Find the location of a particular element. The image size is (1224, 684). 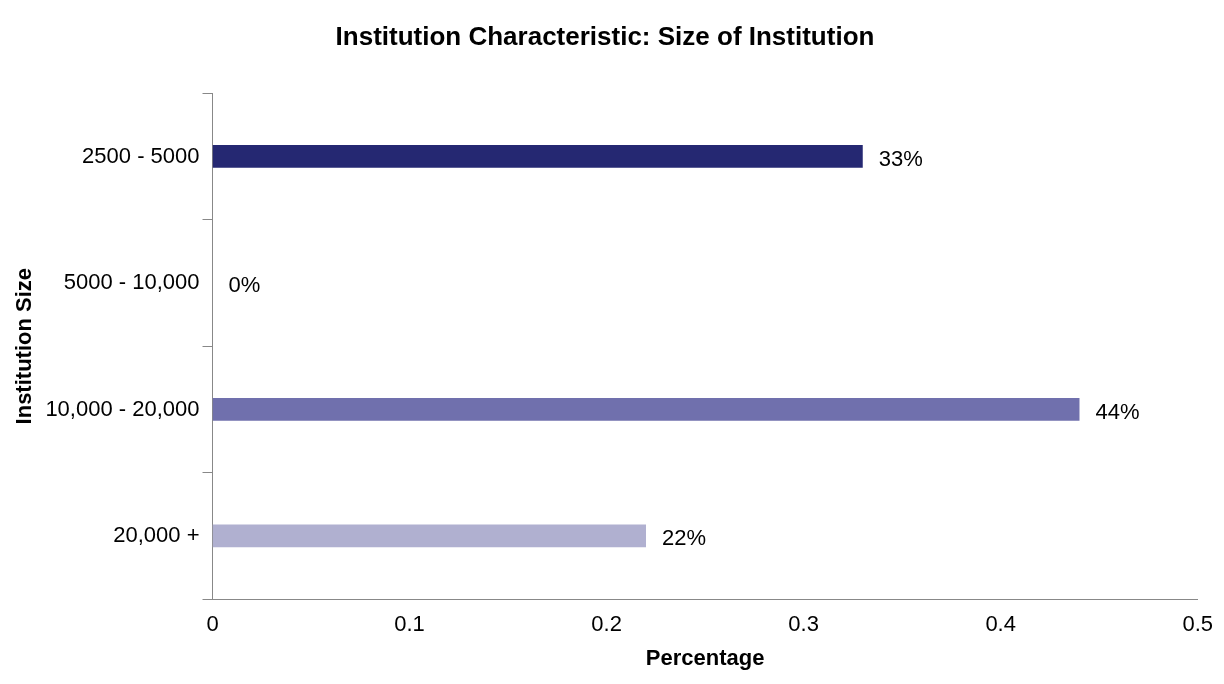

y-tick-label: 5000 - 10,000 is located at coordinates (131, 282).